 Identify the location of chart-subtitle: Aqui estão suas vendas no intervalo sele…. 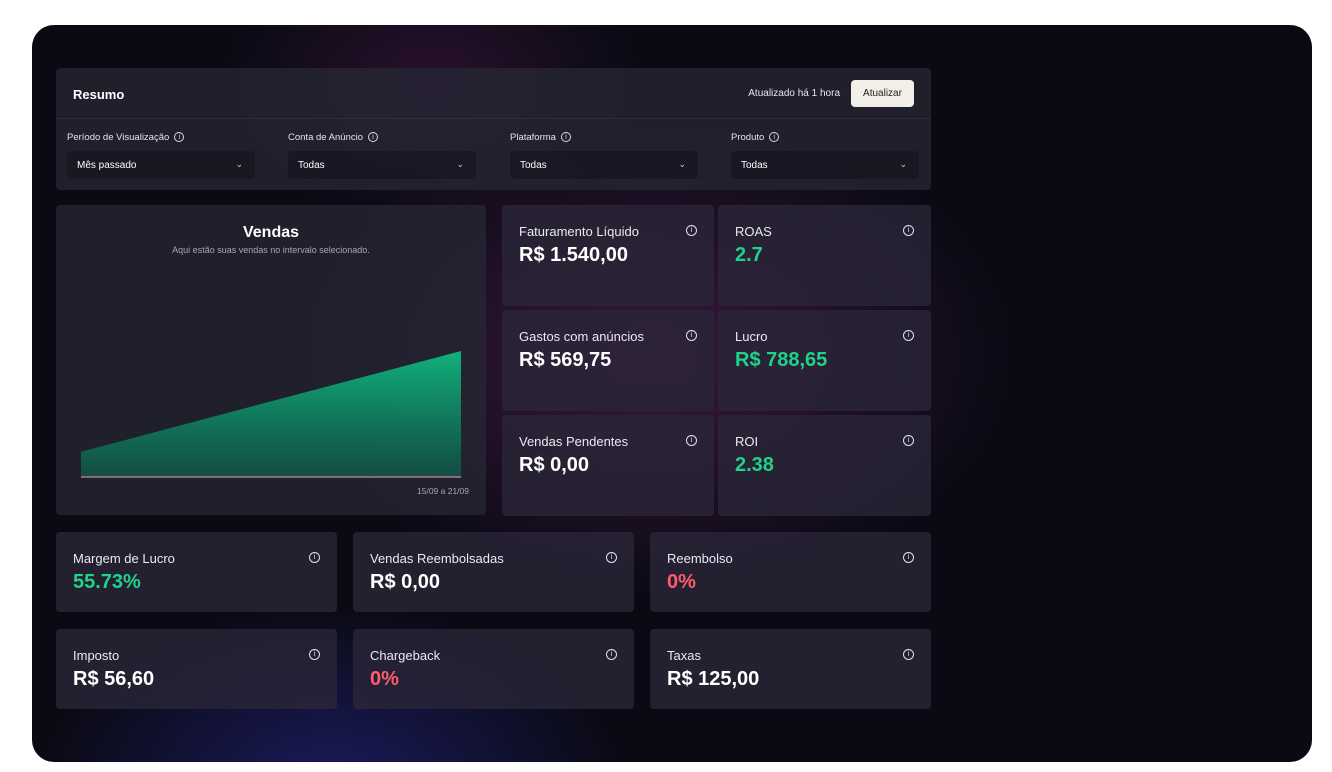
(271, 250).